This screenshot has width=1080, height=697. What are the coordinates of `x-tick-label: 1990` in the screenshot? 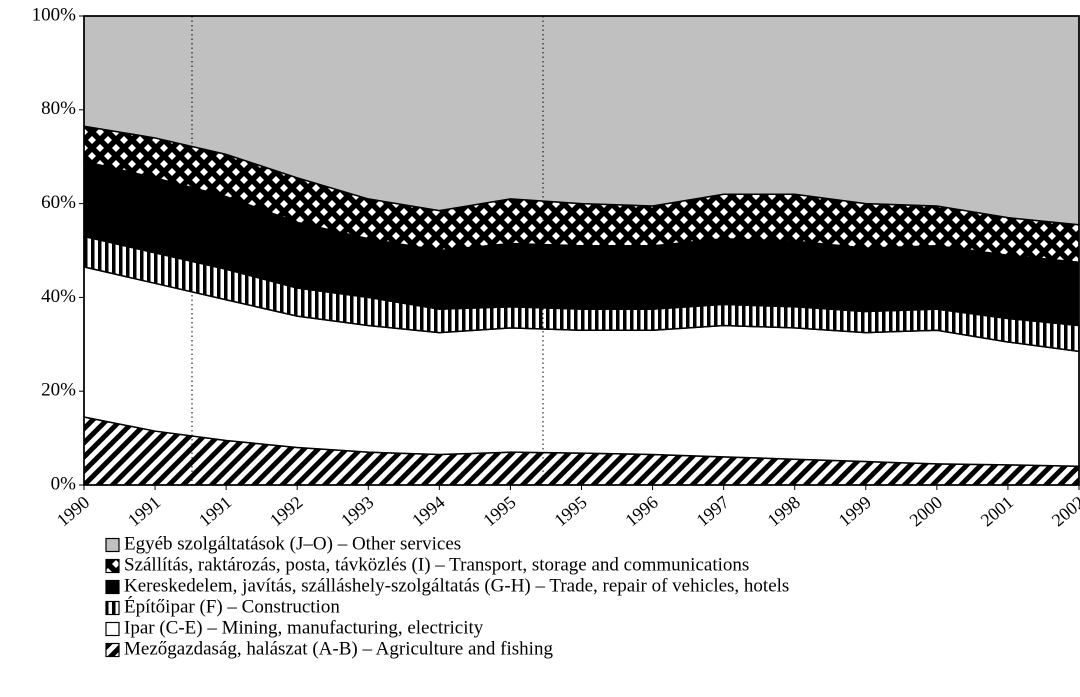 It's located at (73, 511).